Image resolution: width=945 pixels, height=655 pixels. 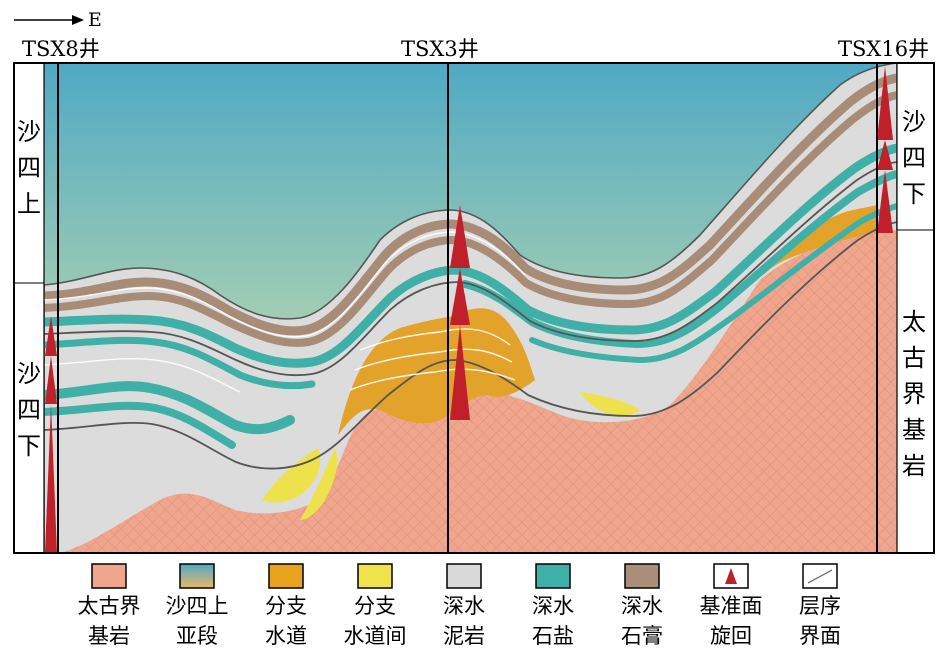 What do you see at coordinates (29, 132) in the screenshot?
I see `left-upper-label-1: 沙` at bounding box center [29, 132].